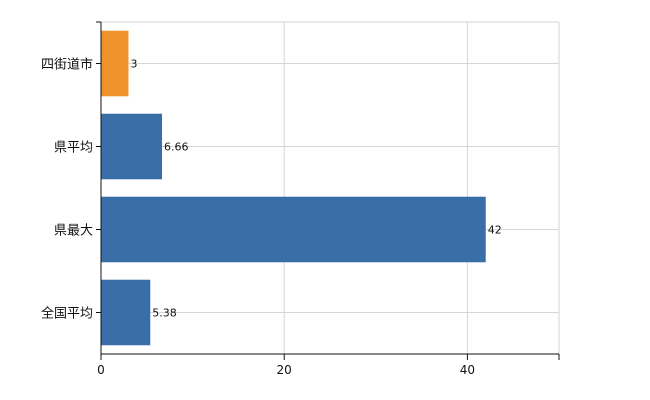 The width and height of the screenshot is (650, 400). Describe the element at coordinates (495, 230) in the screenshot. I see `data-label-2: 42` at that location.